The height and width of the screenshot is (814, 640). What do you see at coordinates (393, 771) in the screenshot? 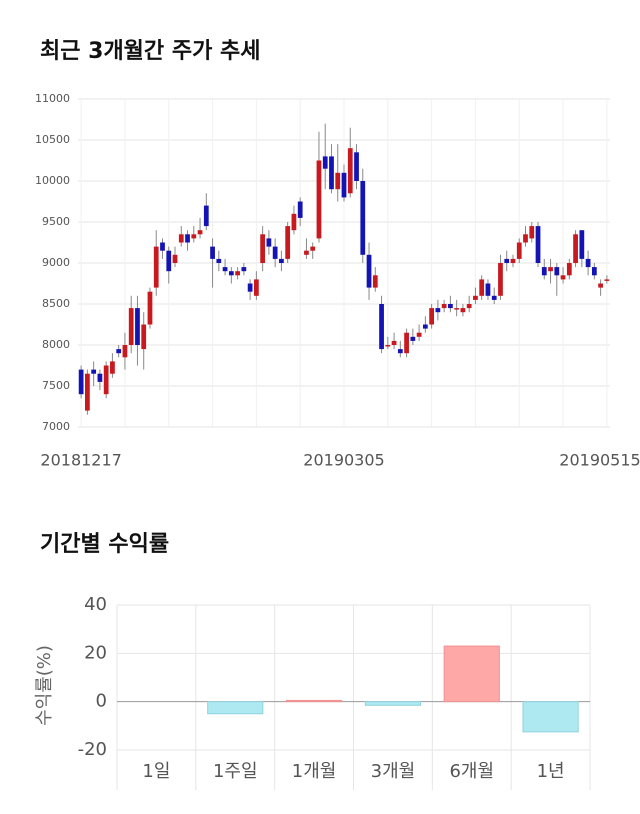
I see `x-tick-label: 3개월` at bounding box center [393, 771].